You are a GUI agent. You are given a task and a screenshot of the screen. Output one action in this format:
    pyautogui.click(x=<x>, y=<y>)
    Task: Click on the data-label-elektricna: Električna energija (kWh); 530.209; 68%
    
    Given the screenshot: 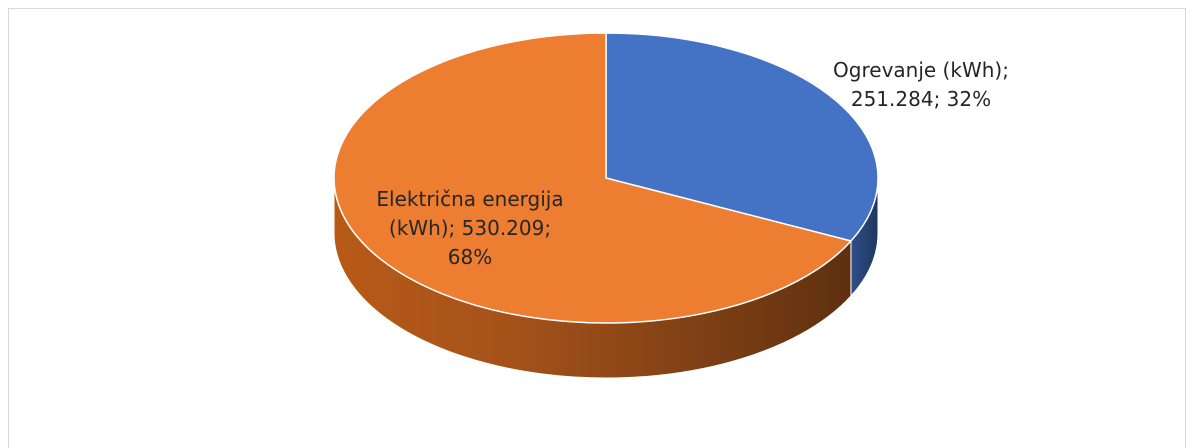 What is the action you would take?
    pyautogui.click(x=469, y=228)
    